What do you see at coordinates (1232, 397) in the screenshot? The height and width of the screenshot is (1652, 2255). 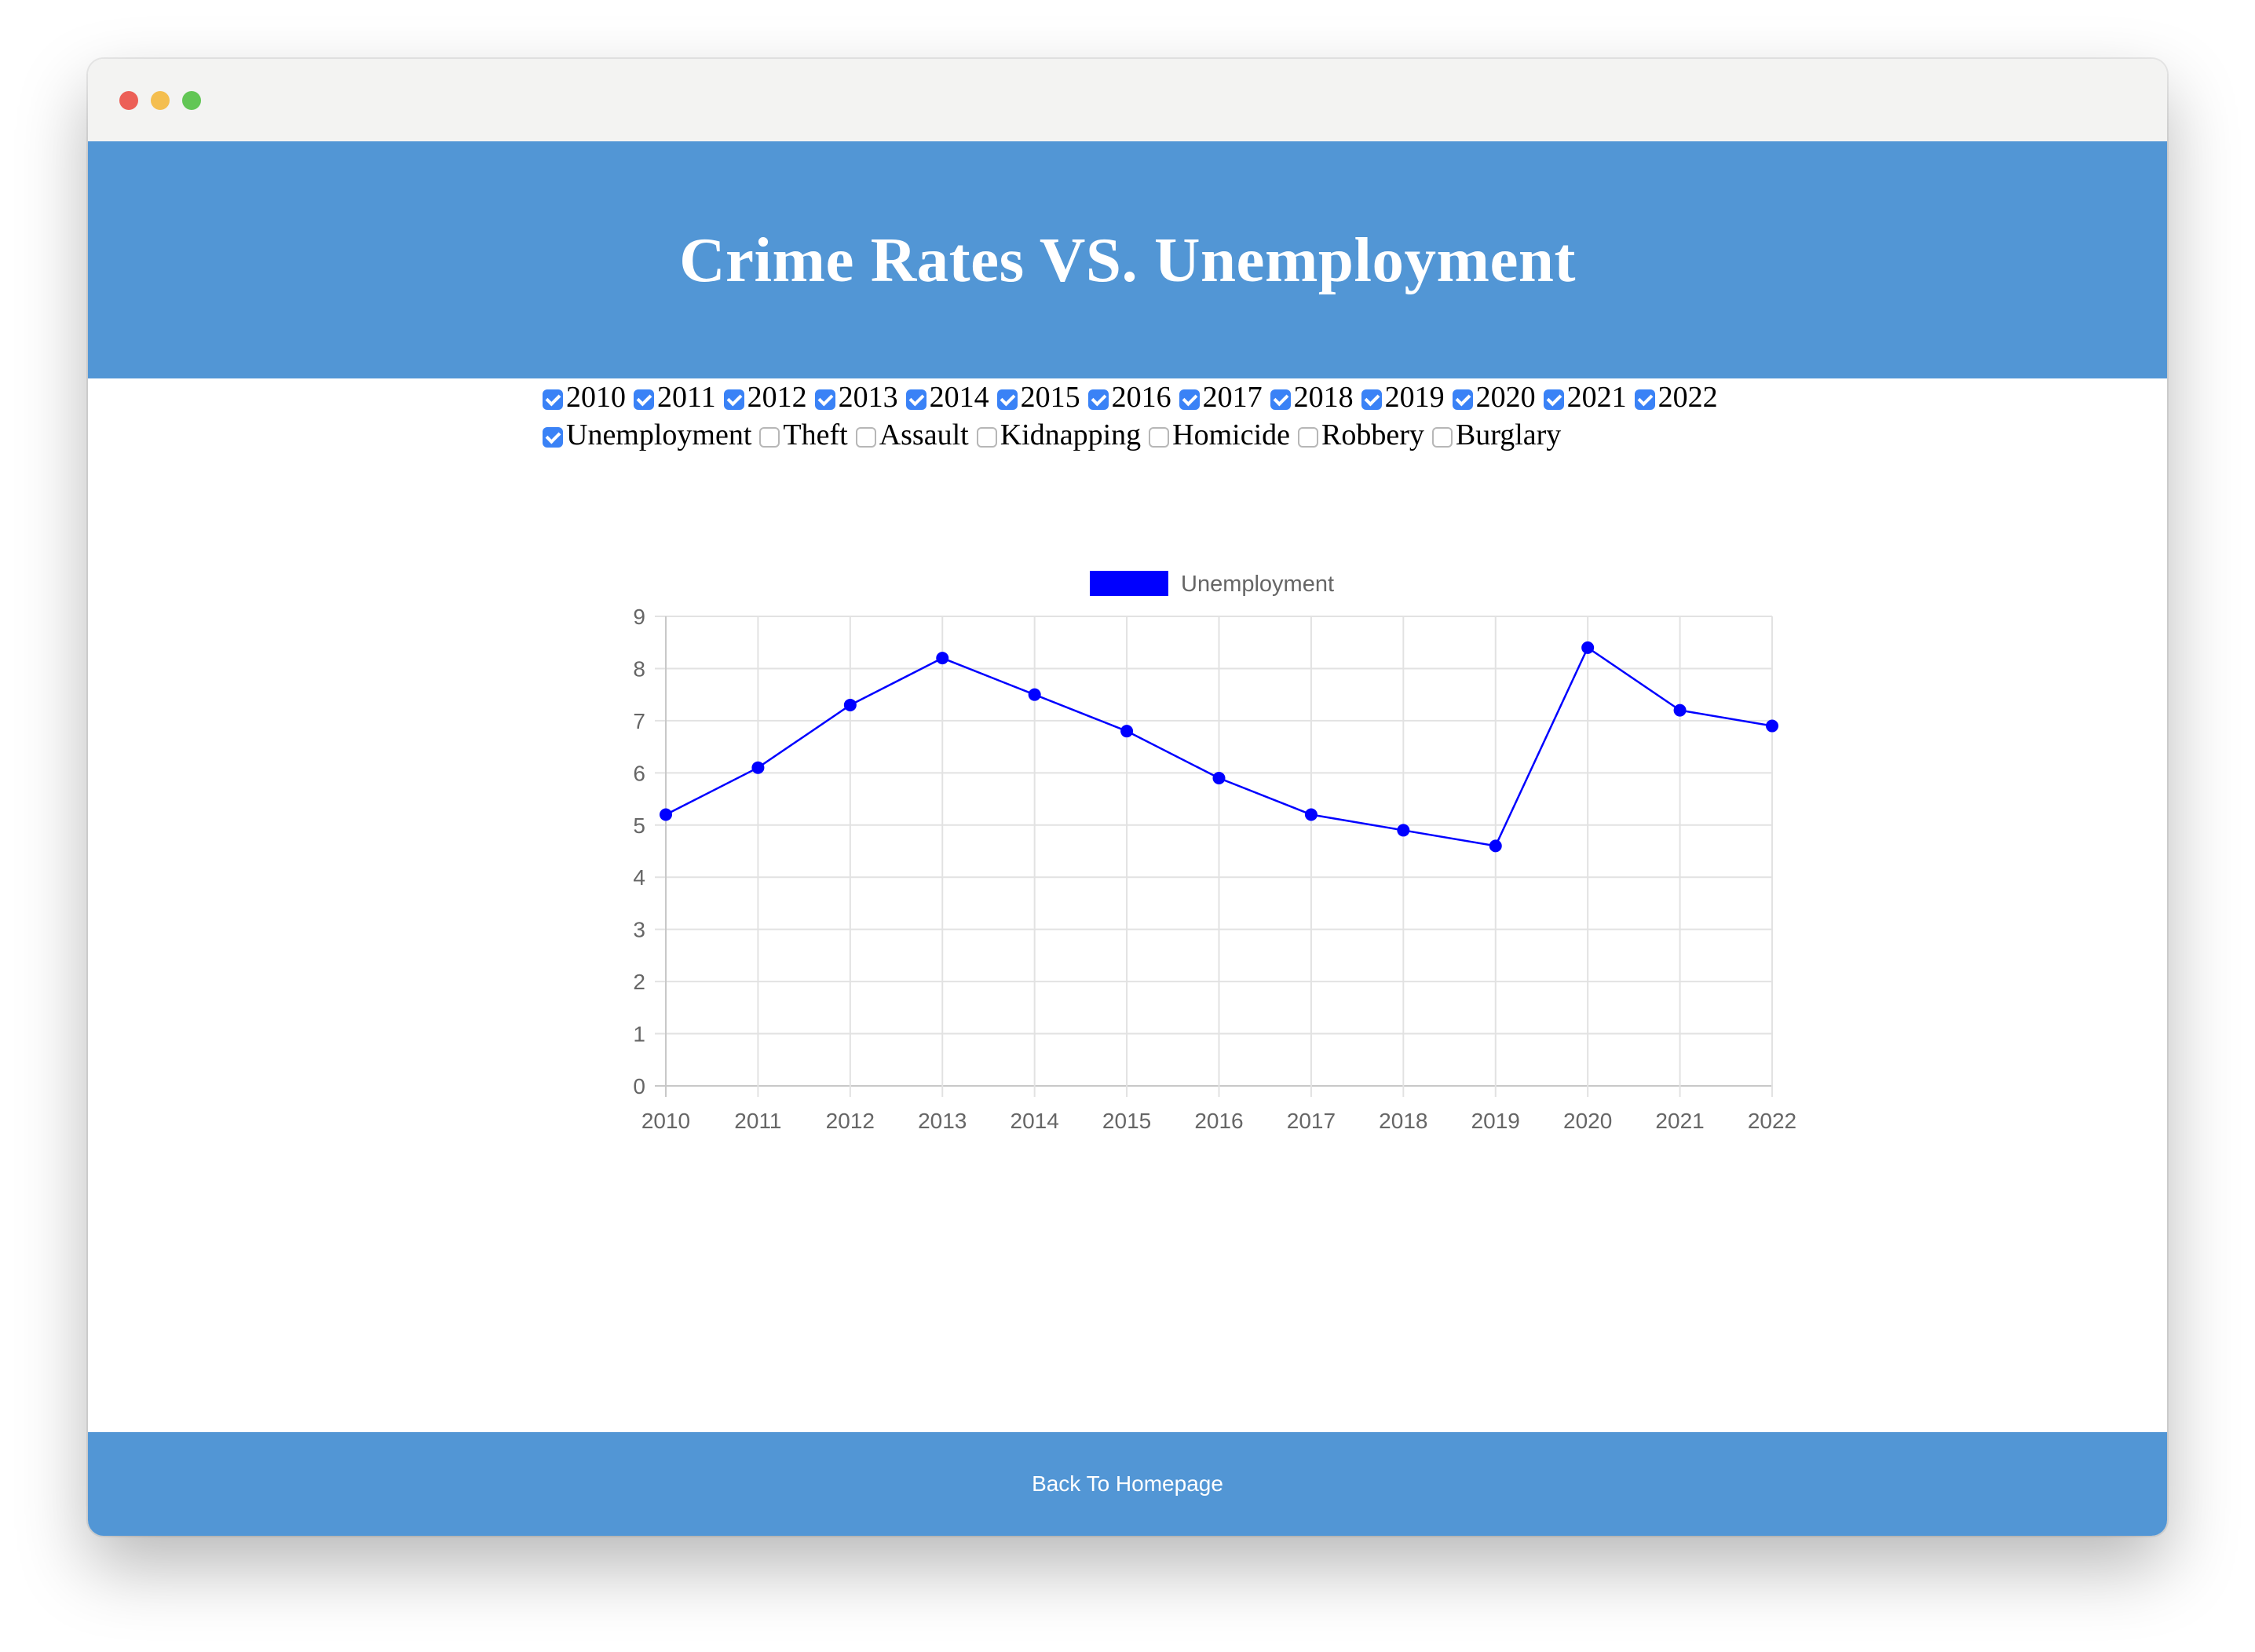 I see `checkbox-label: 2017` at bounding box center [1232, 397].